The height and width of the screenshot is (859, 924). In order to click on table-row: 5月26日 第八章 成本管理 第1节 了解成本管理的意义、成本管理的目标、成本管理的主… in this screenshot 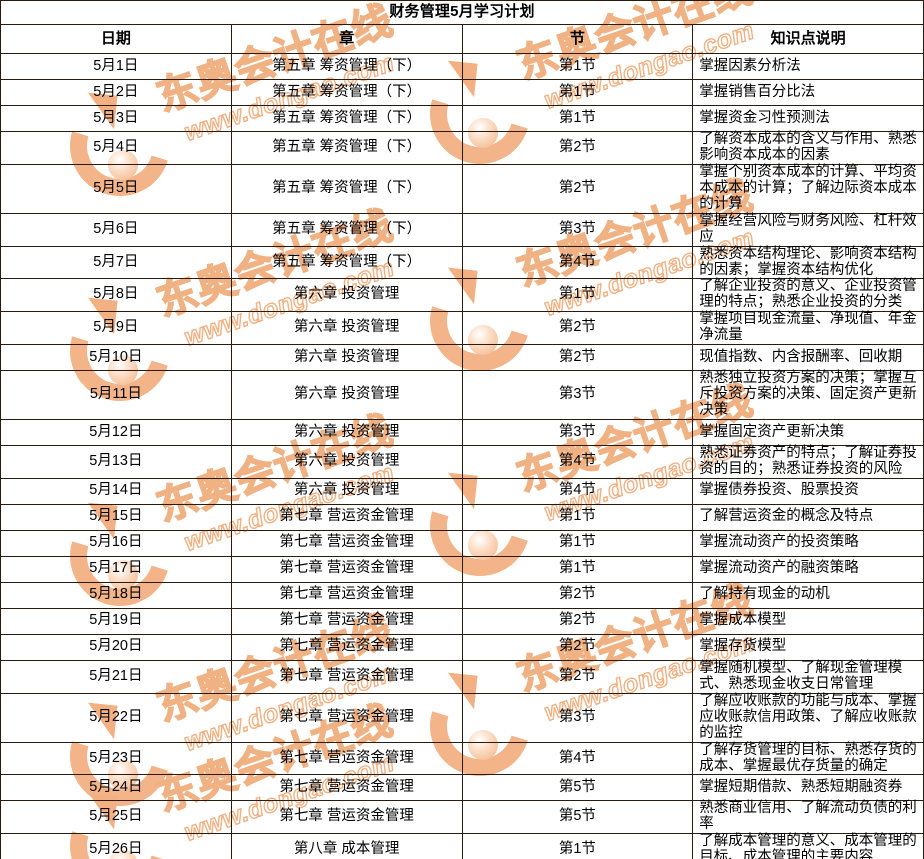, I will do `click(462, 846)`.